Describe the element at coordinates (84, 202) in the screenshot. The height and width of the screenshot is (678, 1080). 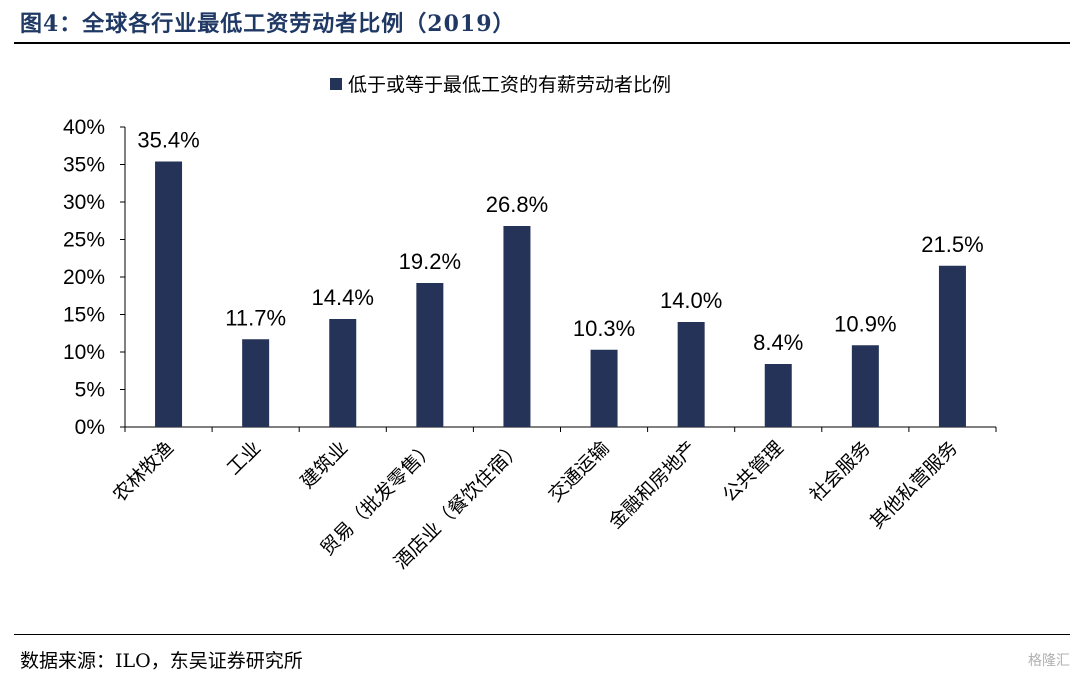
I see `y-tick-label: 30%` at that location.